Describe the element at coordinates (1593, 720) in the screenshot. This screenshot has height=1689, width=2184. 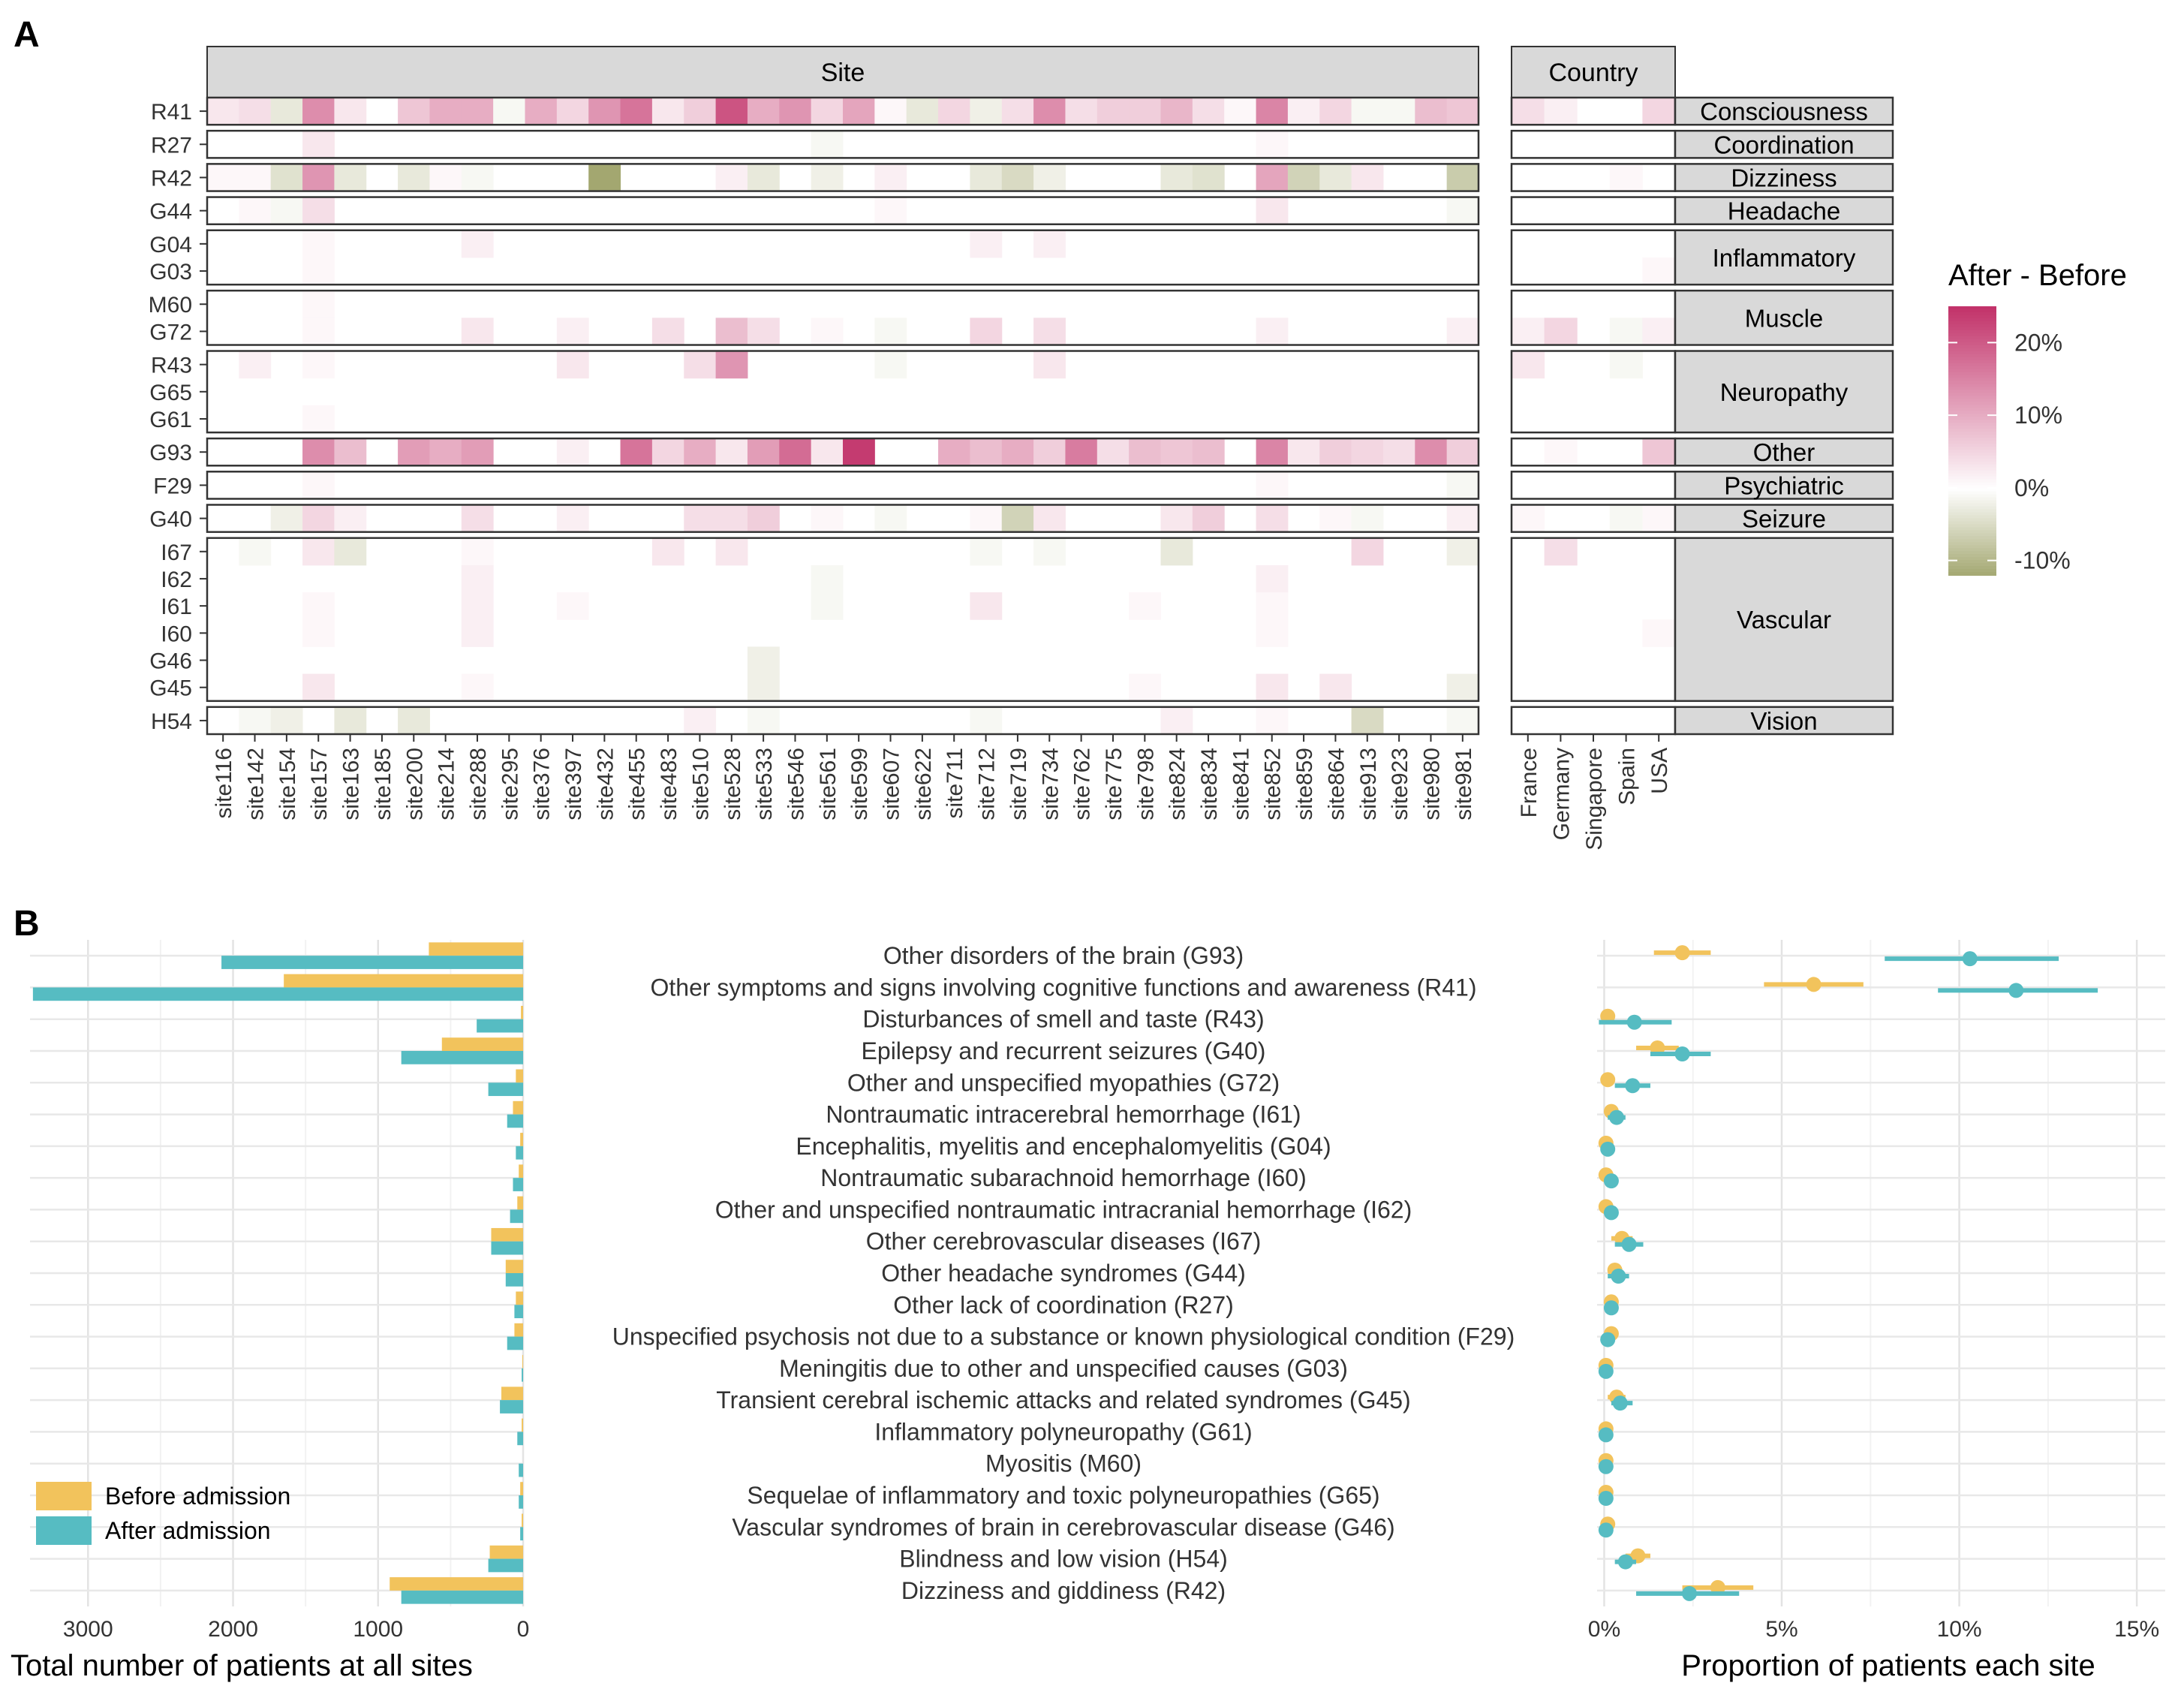
I see `country-panel-bg` at that location.